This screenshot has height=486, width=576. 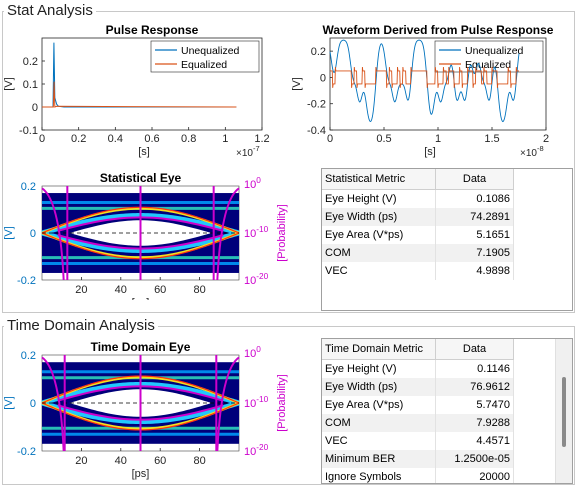 I want to click on stat-table-header-metric: Statistical Metric, so click(x=379, y=179).